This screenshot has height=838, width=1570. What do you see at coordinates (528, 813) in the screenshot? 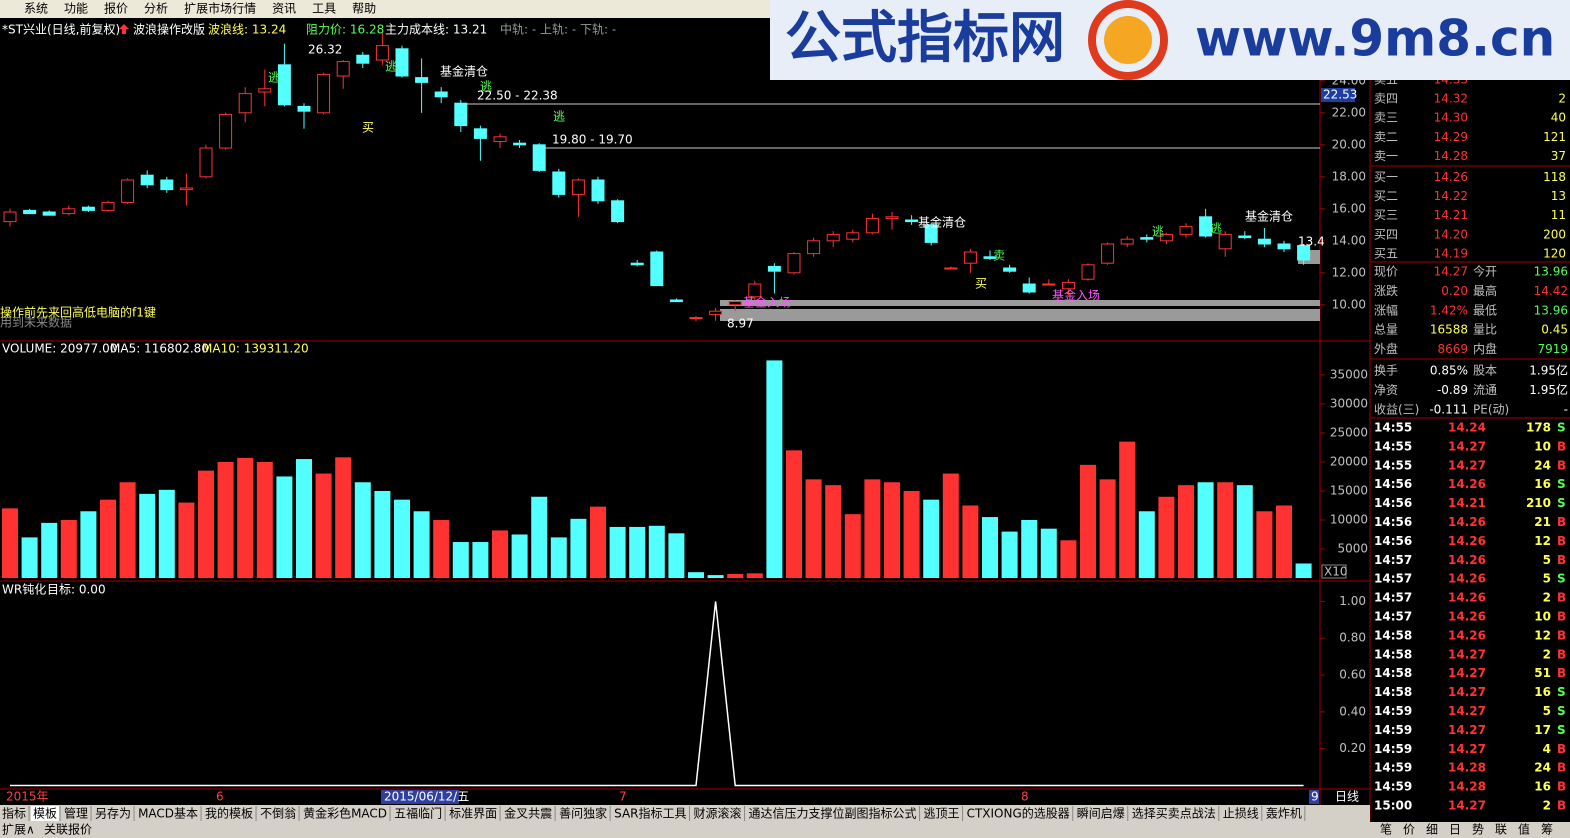
I see `tab: 金叉共震` at bounding box center [528, 813].